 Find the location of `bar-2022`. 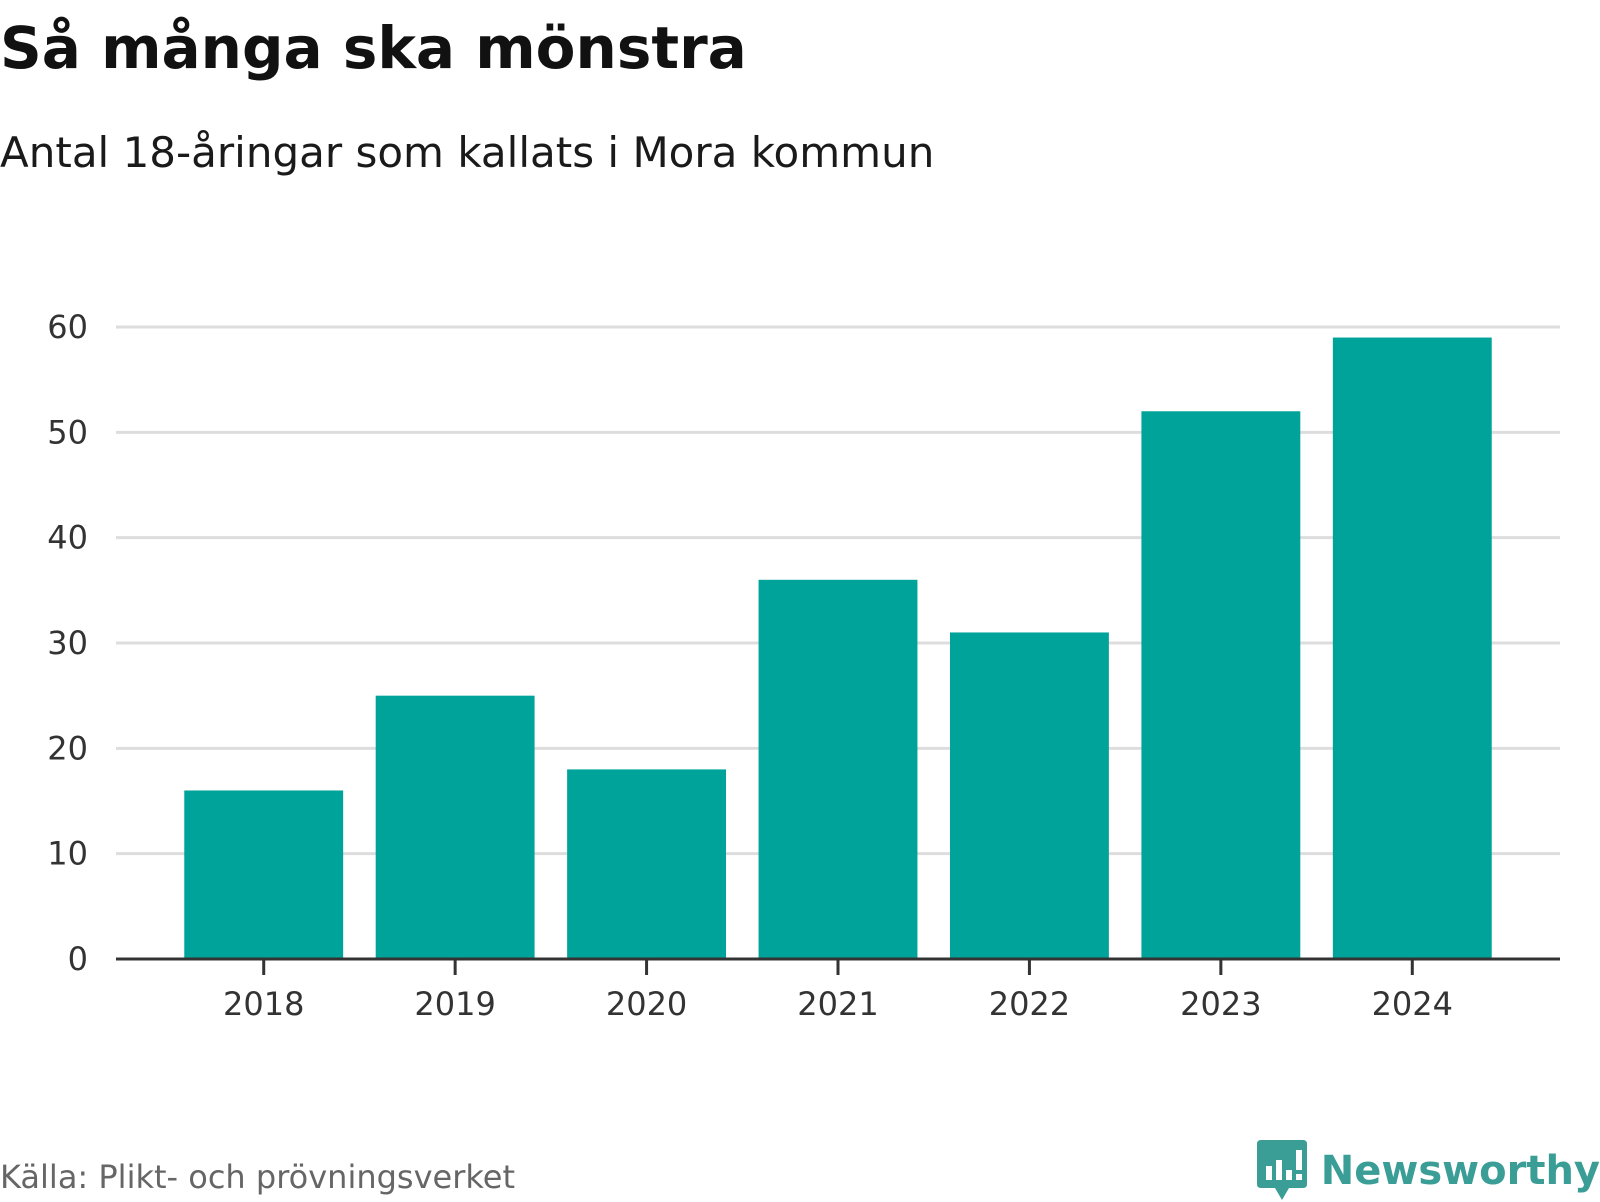

bar-2022 is located at coordinates (1029, 795).